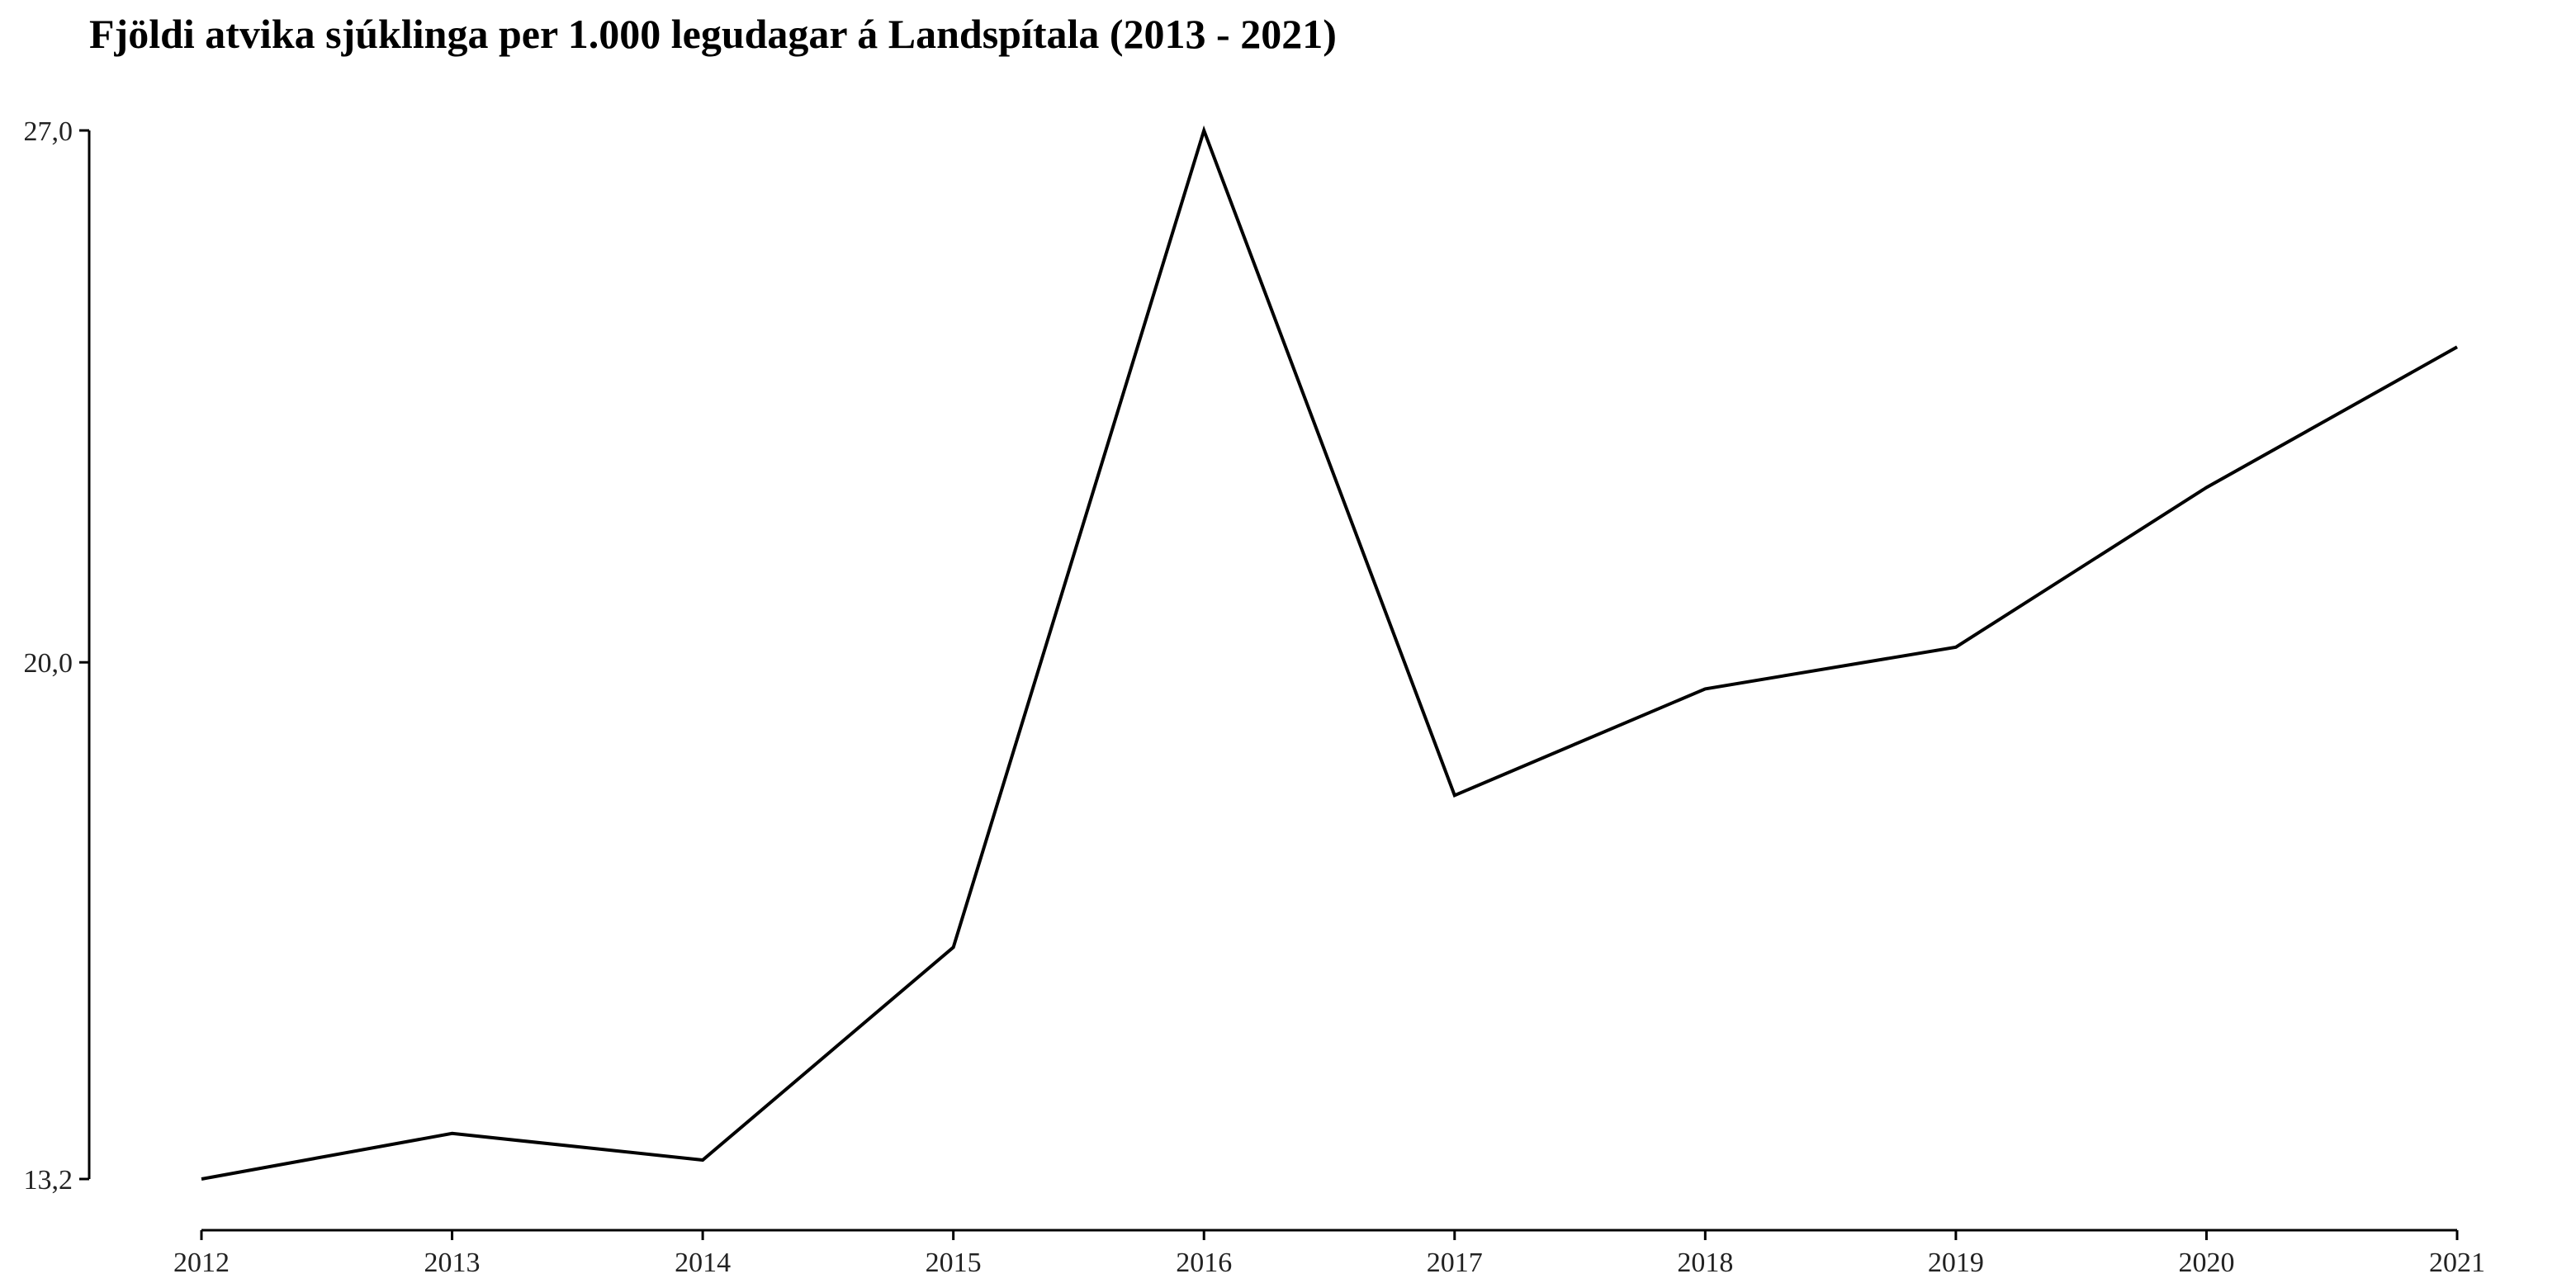 This screenshot has width=2576, height=1288. What do you see at coordinates (1204, 1263) in the screenshot?
I see `x-tick-label: 2016` at bounding box center [1204, 1263].